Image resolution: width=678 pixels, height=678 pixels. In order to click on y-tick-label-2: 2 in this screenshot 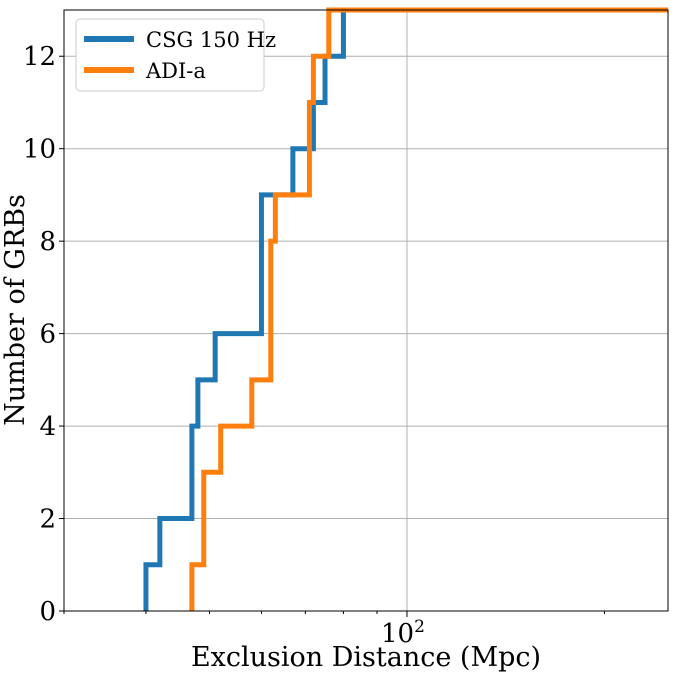, I will do `click(47, 520)`.